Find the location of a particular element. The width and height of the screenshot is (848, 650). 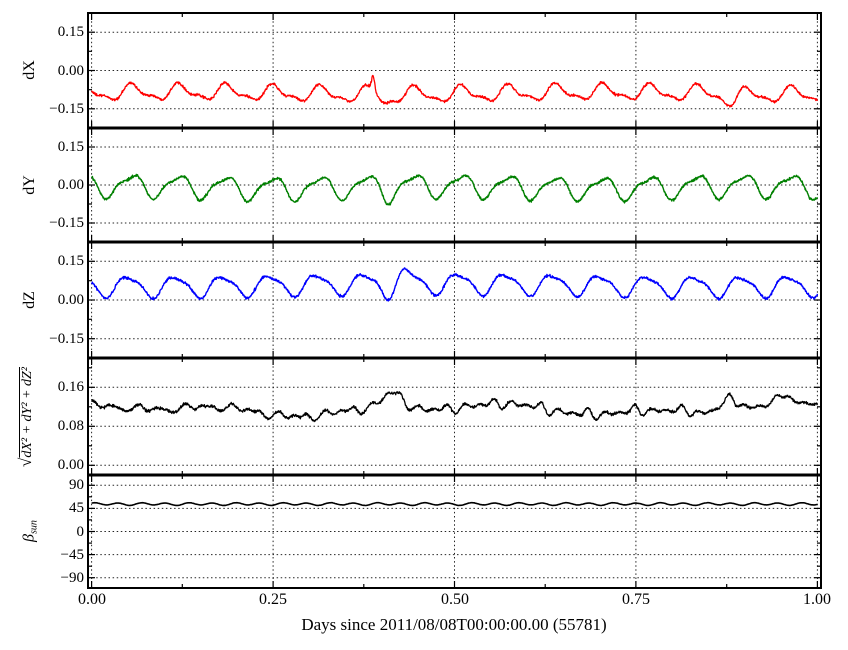

y-tick-label: 0 is located at coordinates (80, 532).